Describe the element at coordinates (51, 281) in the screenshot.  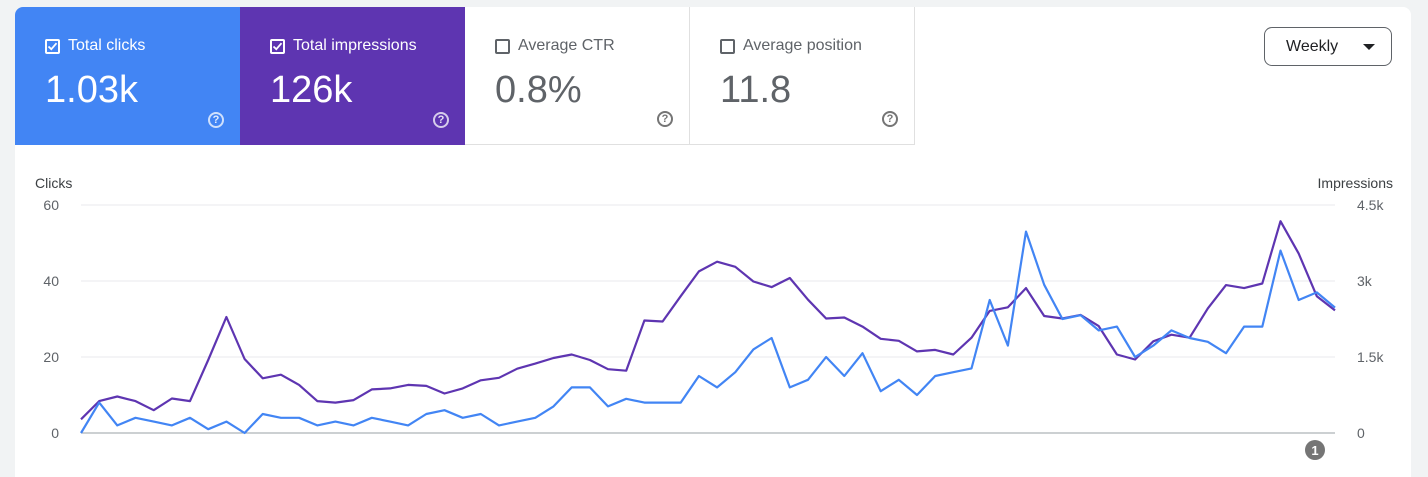
I see `left-tick-label: 40` at that location.